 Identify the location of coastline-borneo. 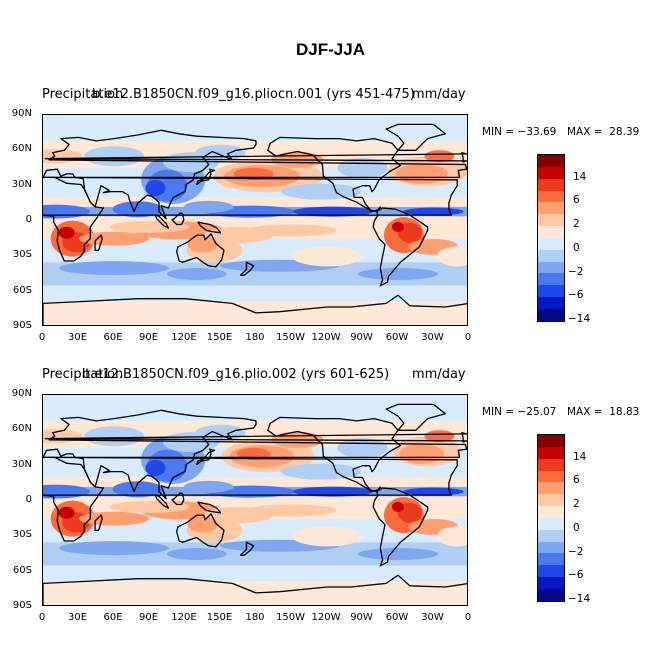
(178, 219).